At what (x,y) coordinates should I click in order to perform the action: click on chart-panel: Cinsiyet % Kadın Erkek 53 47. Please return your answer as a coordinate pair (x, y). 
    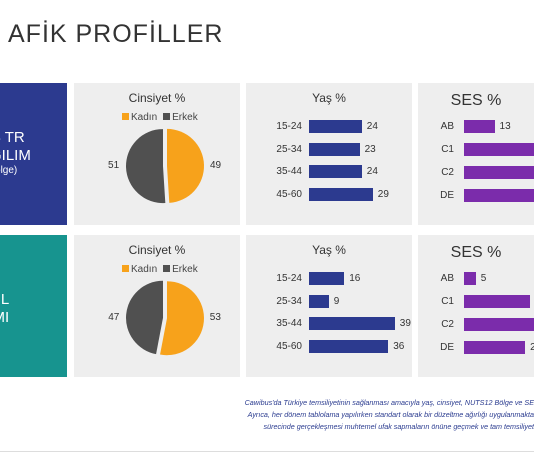
    Looking at the image, I should click on (157, 306).